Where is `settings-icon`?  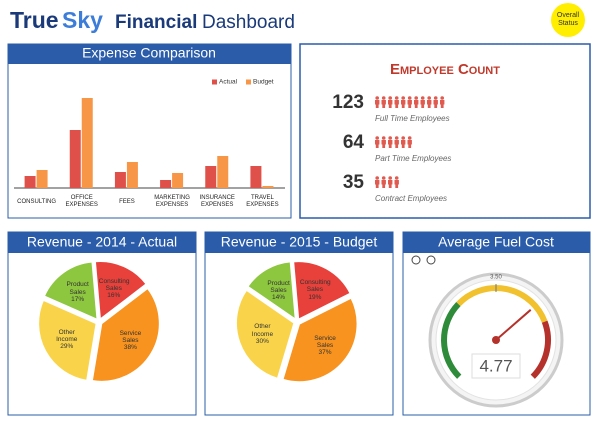
settings-icon is located at coordinates (416, 260).